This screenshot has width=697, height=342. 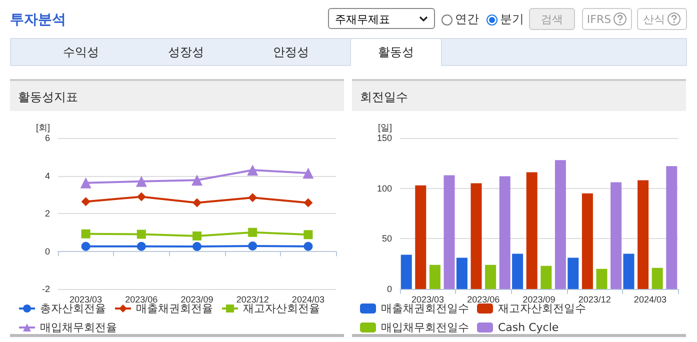 What do you see at coordinates (396, 52) in the screenshot?
I see `text: 활동성` at bounding box center [396, 52].